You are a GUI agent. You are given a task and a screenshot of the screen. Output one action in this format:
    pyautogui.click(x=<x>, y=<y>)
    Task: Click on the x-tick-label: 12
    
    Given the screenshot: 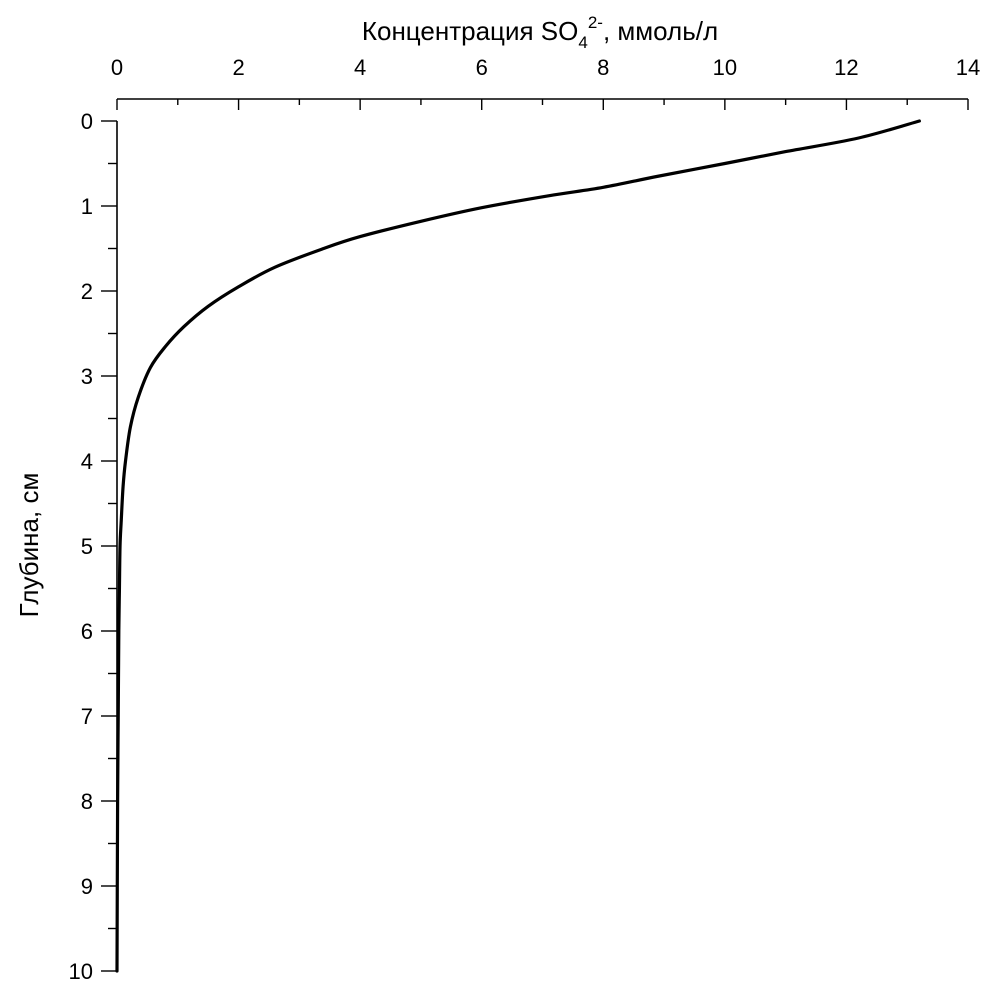 What is the action you would take?
    pyautogui.click(x=846, y=67)
    